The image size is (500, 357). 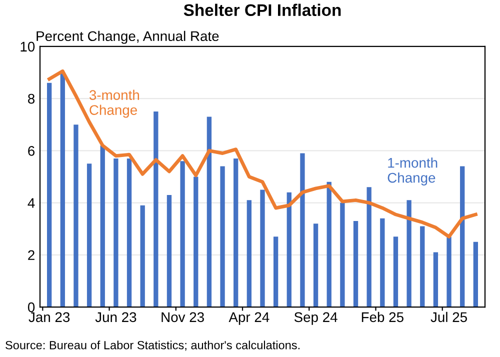 I want to click on x-tick-label: Jan 23, so click(x=49, y=317).